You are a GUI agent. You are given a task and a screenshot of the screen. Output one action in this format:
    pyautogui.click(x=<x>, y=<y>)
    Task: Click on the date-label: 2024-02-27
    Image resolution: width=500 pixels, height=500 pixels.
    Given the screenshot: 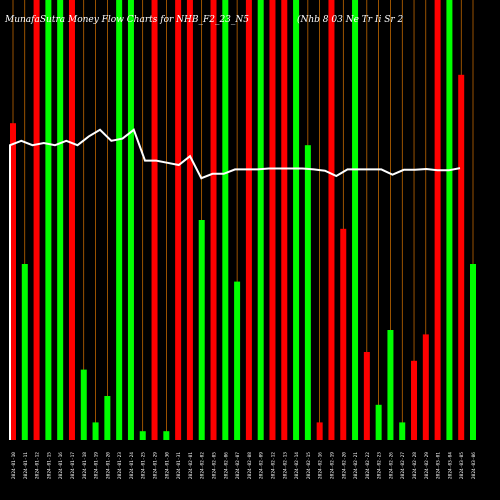 What is the action you would take?
    pyautogui.click(x=403, y=465)
    